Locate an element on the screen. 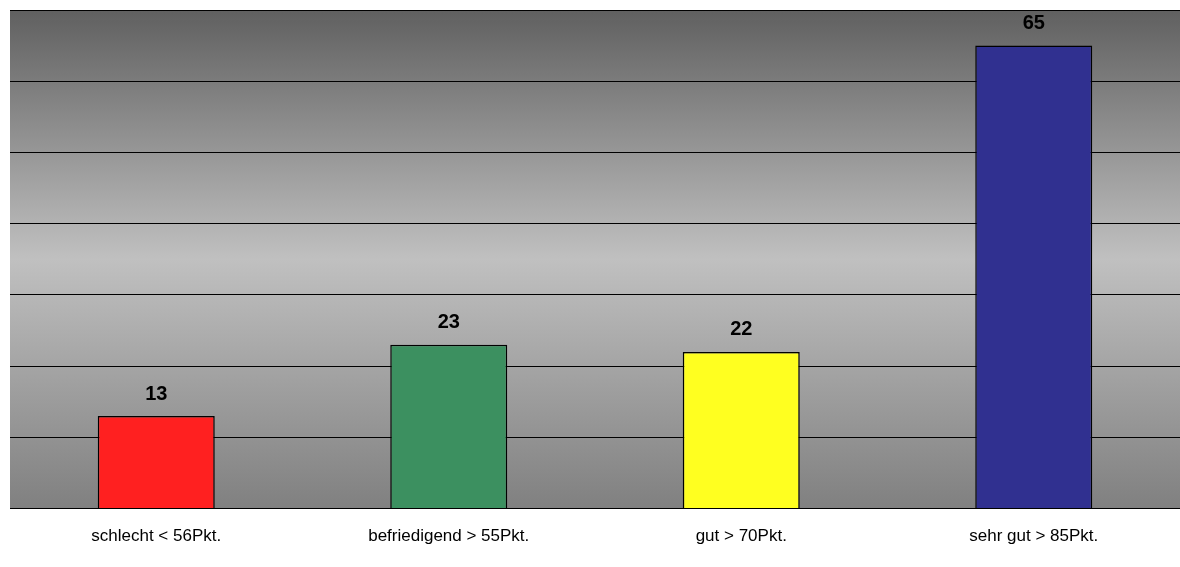  x-tick-label: befriedigend > 55Pkt. is located at coordinates (449, 536).